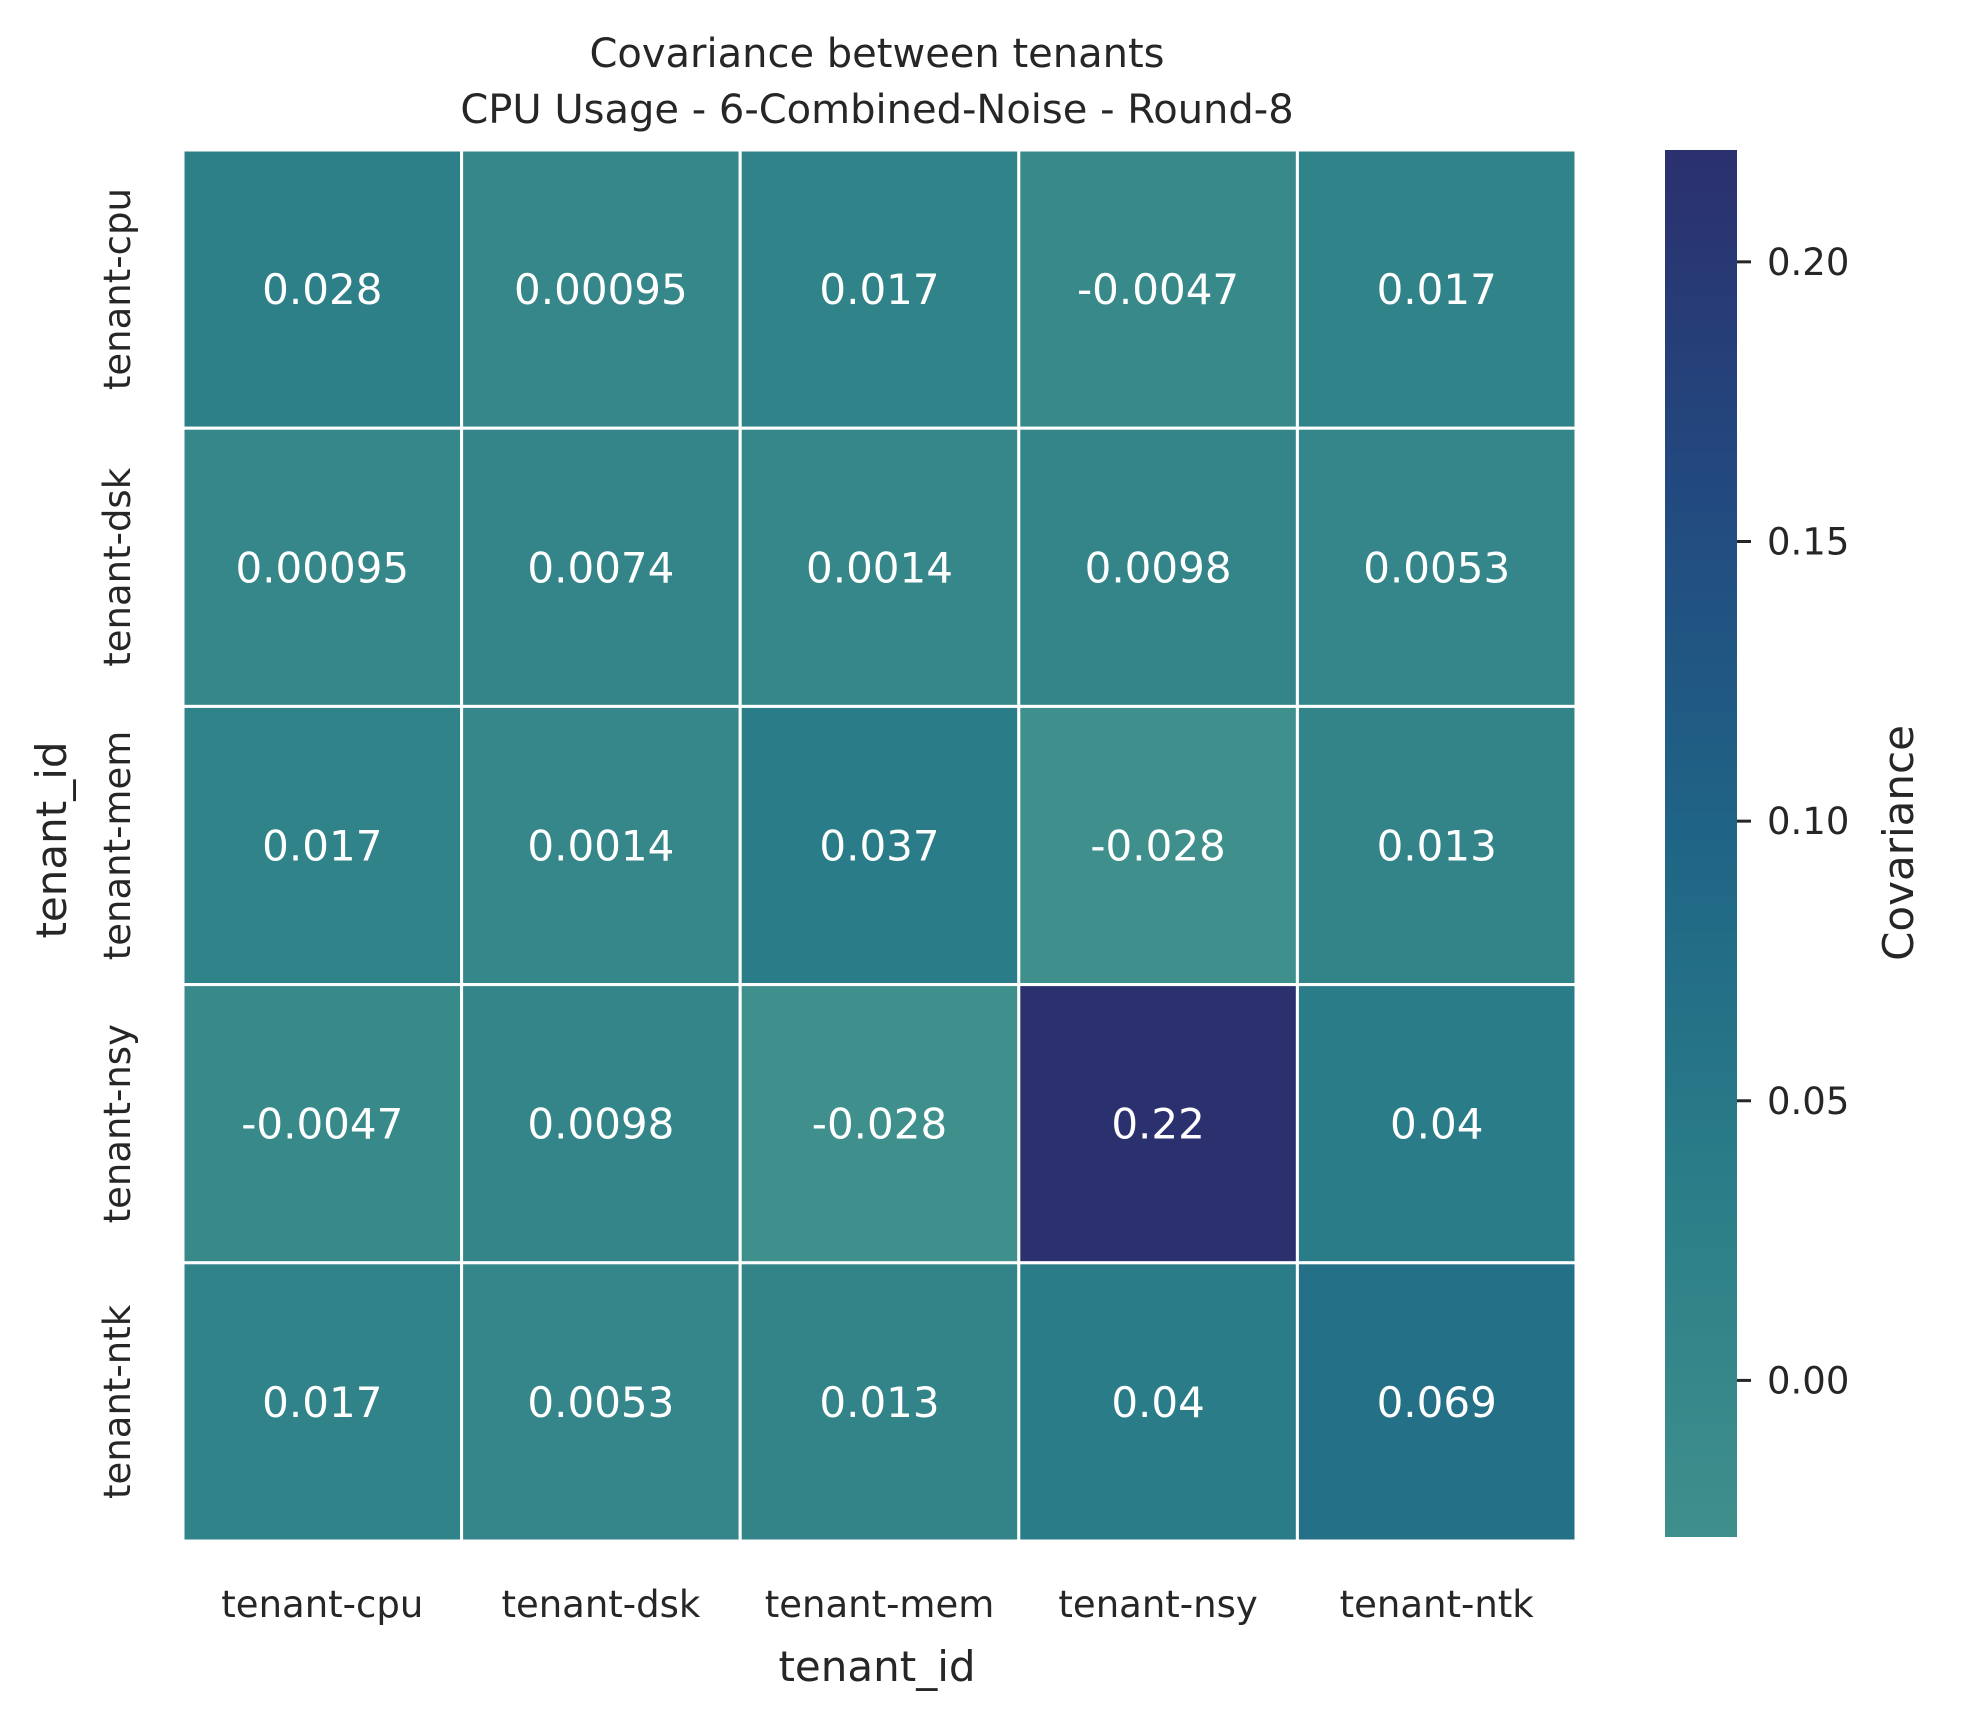  I want to click on cell-value-label: 0.0074, so click(600, 567).